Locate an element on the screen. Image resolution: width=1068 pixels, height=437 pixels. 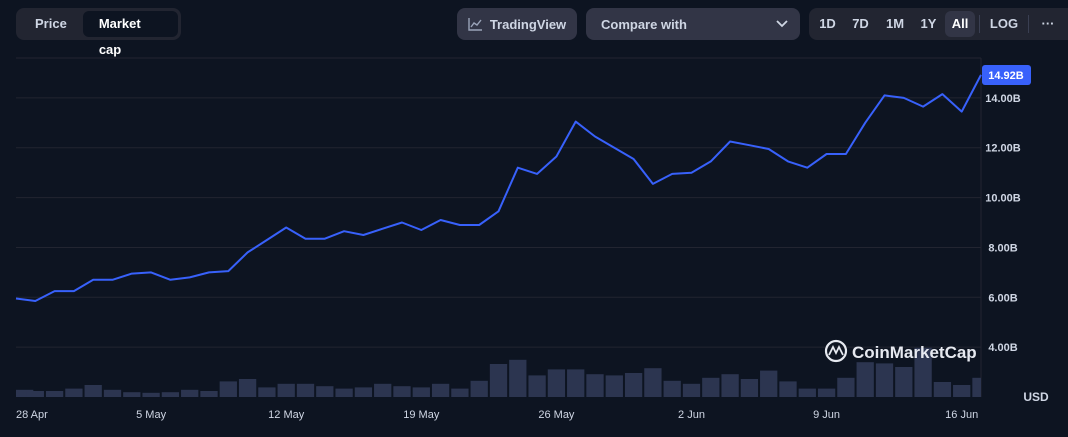
price-marketcap-toggle: Price Market cap is located at coordinates (98, 32).